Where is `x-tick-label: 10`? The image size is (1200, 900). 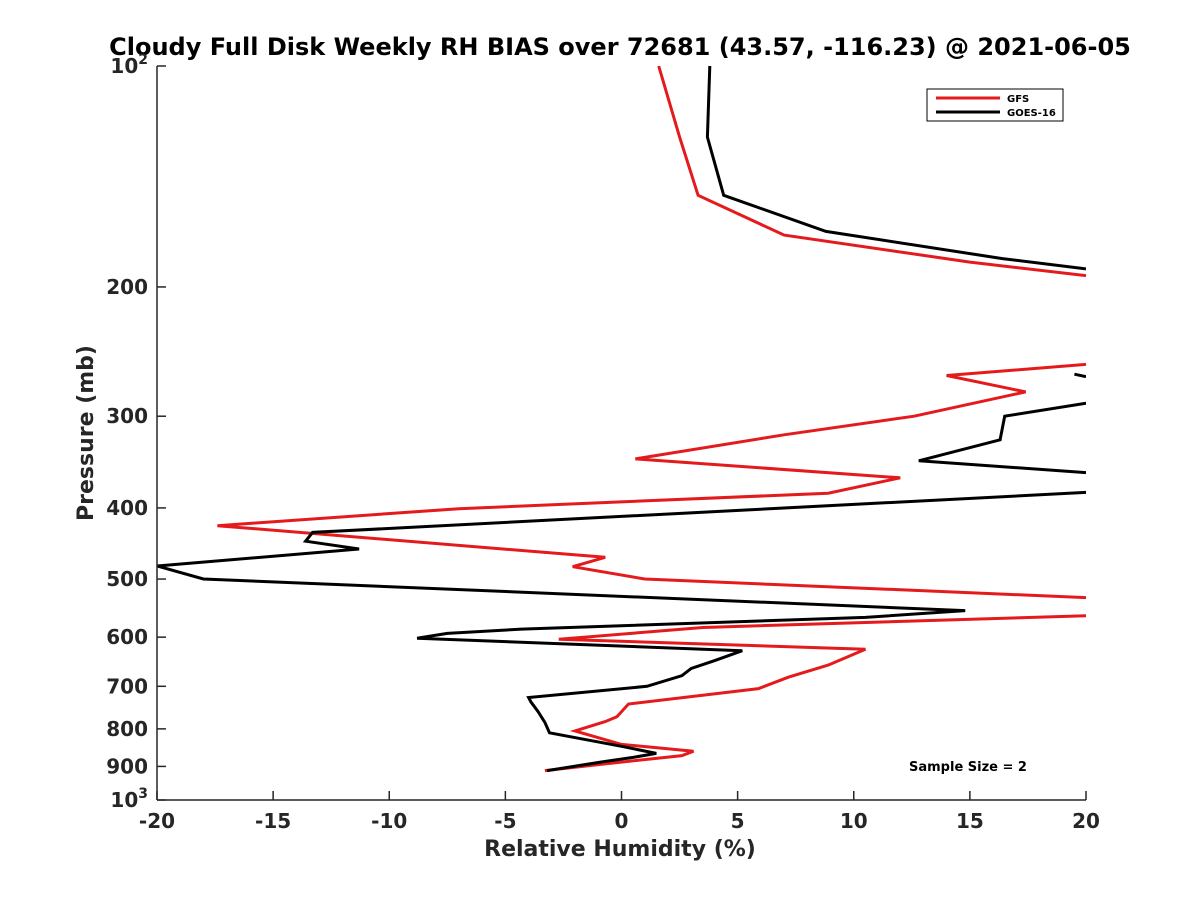 x-tick-label: 10 is located at coordinates (854, 821).